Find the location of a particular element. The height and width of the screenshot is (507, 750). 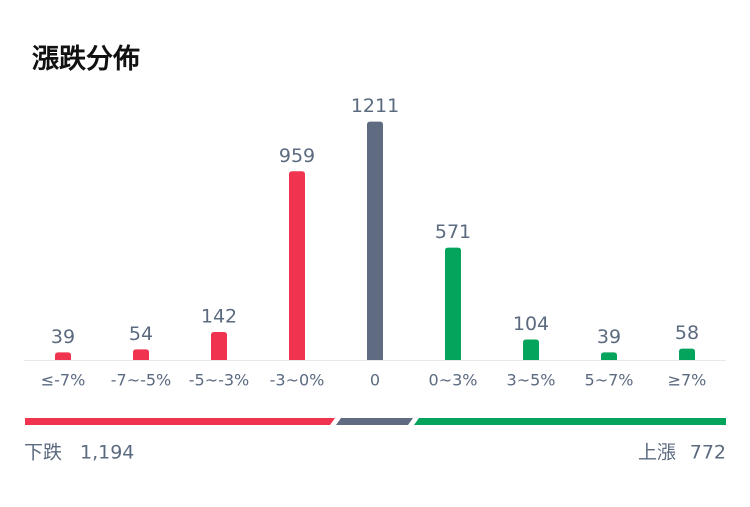

down-label: 下跌 is located at coordinates (43, 453).